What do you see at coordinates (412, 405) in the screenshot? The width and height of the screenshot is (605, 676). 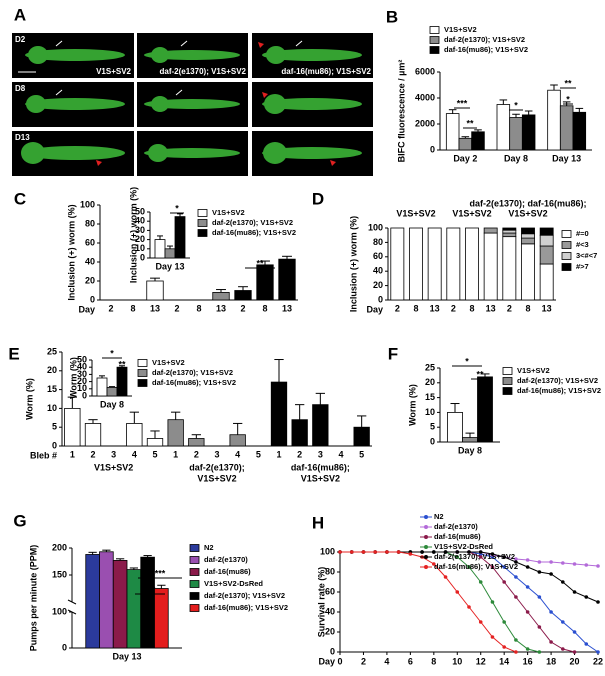 I see `y-axis-label: Worm (%)` at bounding box center [412, 405].